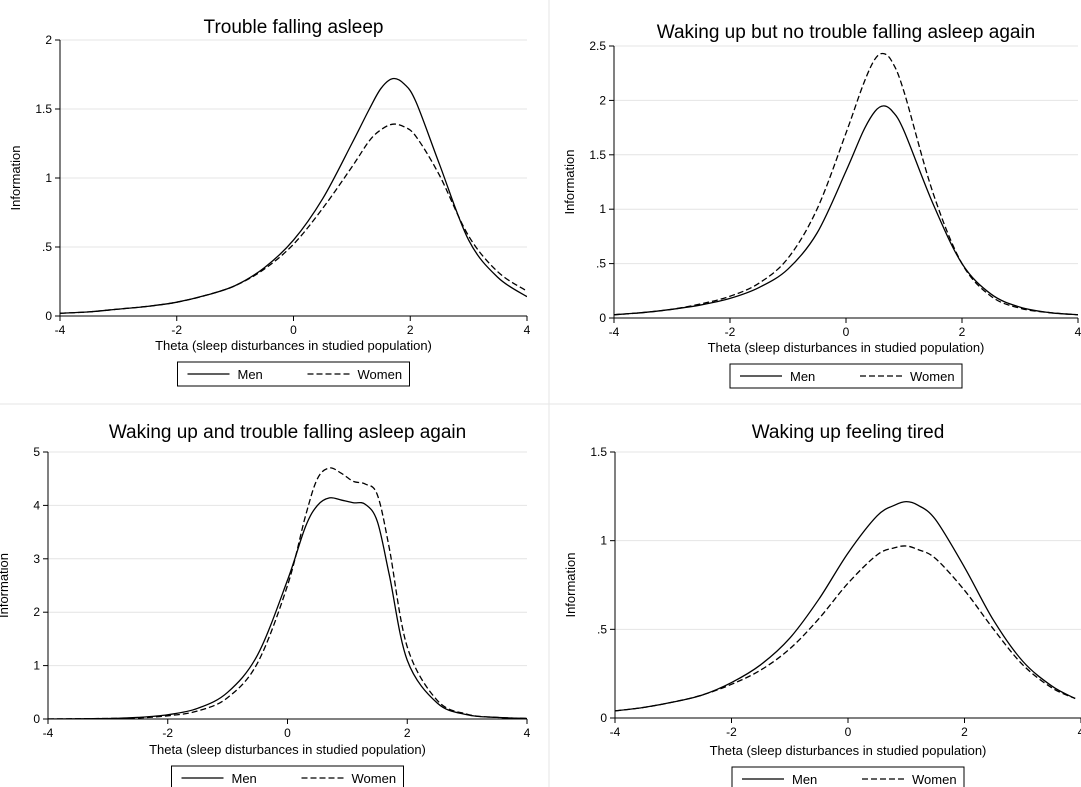 The width and height of the screenshot is (1081, 787). Describe the element at coordinates (848, 432) in the screenshot. I see `chart-title: Waking up feeling tired` at that location.